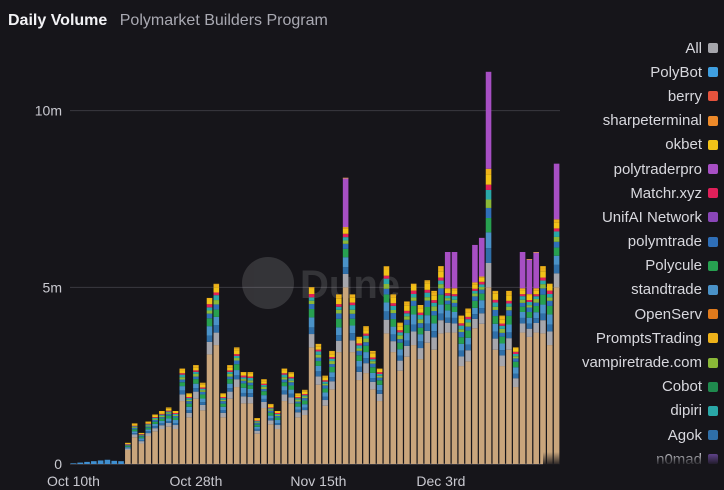 Image resolution: width=724 pixels, height=490 pixels. What do you see at coordinates (630, 242) in the screenshot?
I see `legend-item: polymtrade` at bounding box center [630, 242].